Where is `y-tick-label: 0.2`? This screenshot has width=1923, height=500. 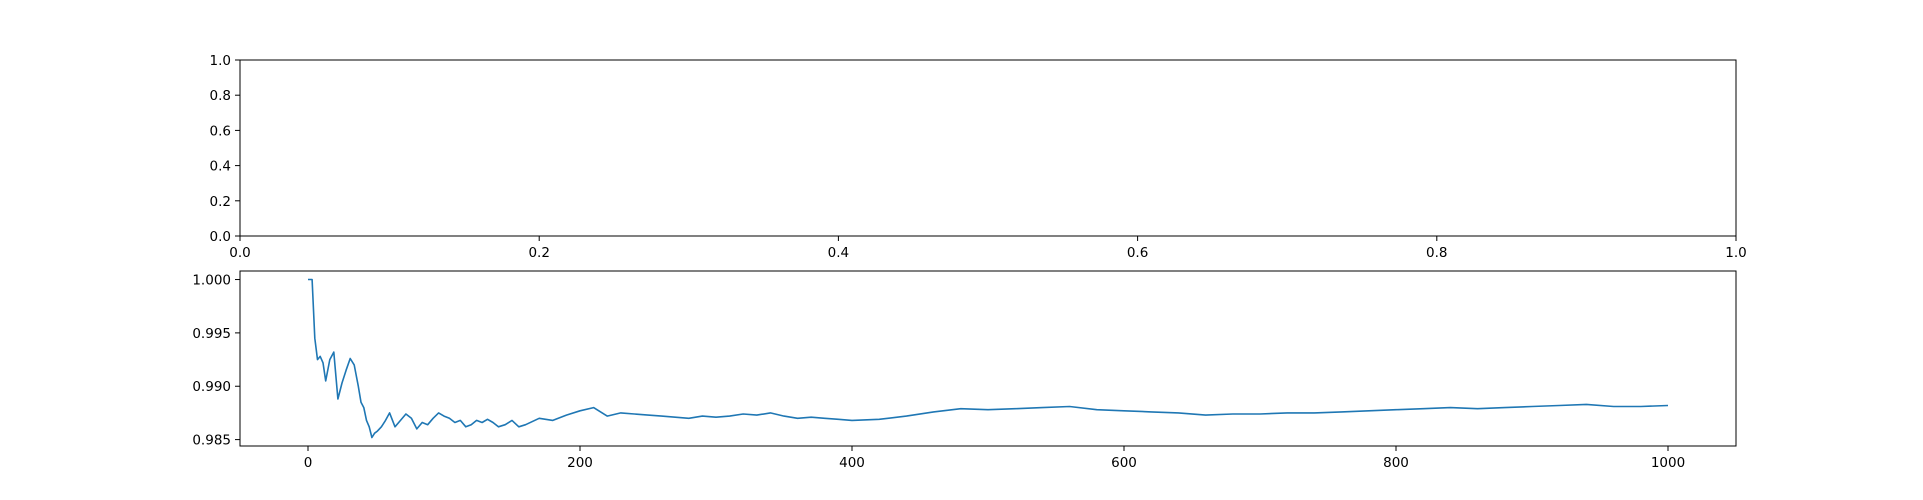
y-tick-label: 0.2 is located at coordinates (220, 202).